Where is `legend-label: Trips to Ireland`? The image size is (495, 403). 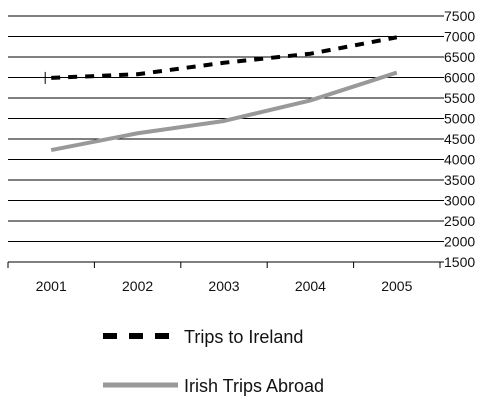
legend-label: Trips to Ireland is located at coordinates (243, 337).